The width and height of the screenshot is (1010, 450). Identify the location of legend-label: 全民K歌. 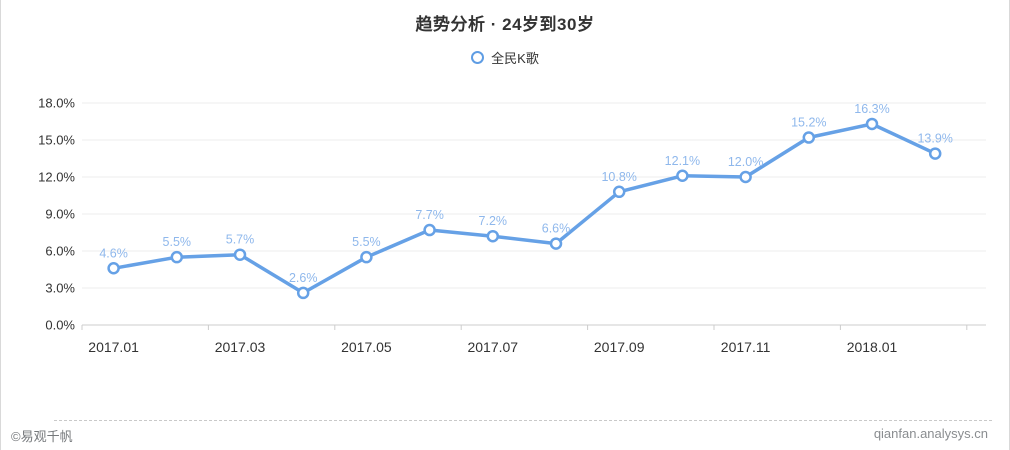
(515, 58).